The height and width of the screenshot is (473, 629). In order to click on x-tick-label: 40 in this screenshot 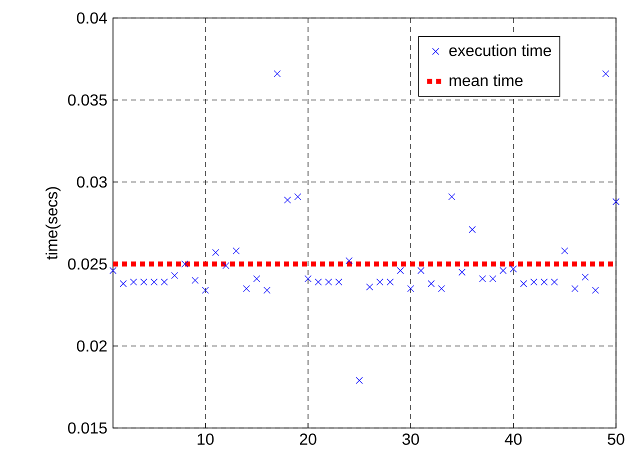, I will do `click(513, 439)`.